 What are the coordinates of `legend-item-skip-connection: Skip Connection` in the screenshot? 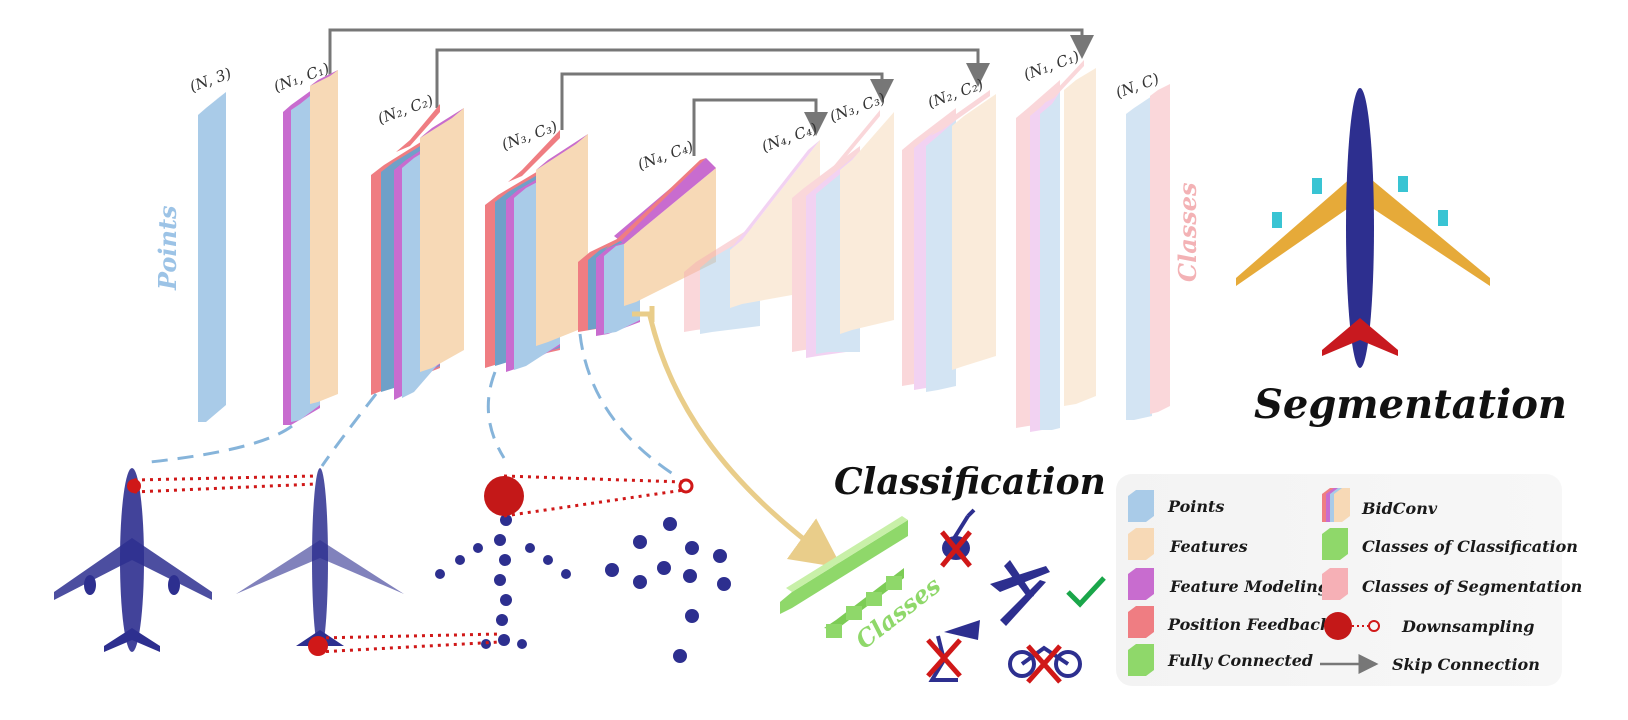 It's located at (1430, 664).